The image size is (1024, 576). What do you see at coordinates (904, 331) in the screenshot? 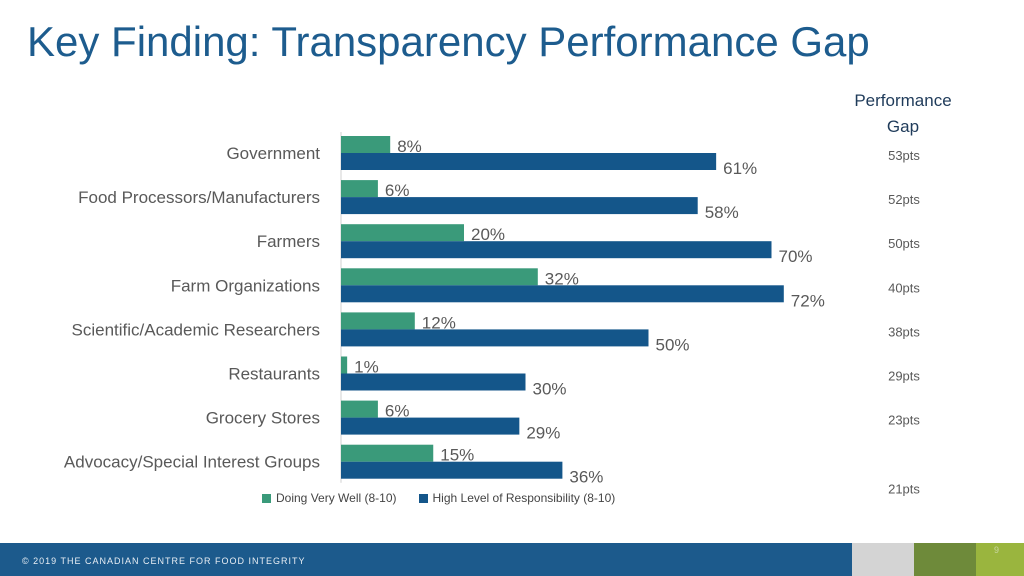
I see `gap-value: 38pts` at bounding box center [904, 331].